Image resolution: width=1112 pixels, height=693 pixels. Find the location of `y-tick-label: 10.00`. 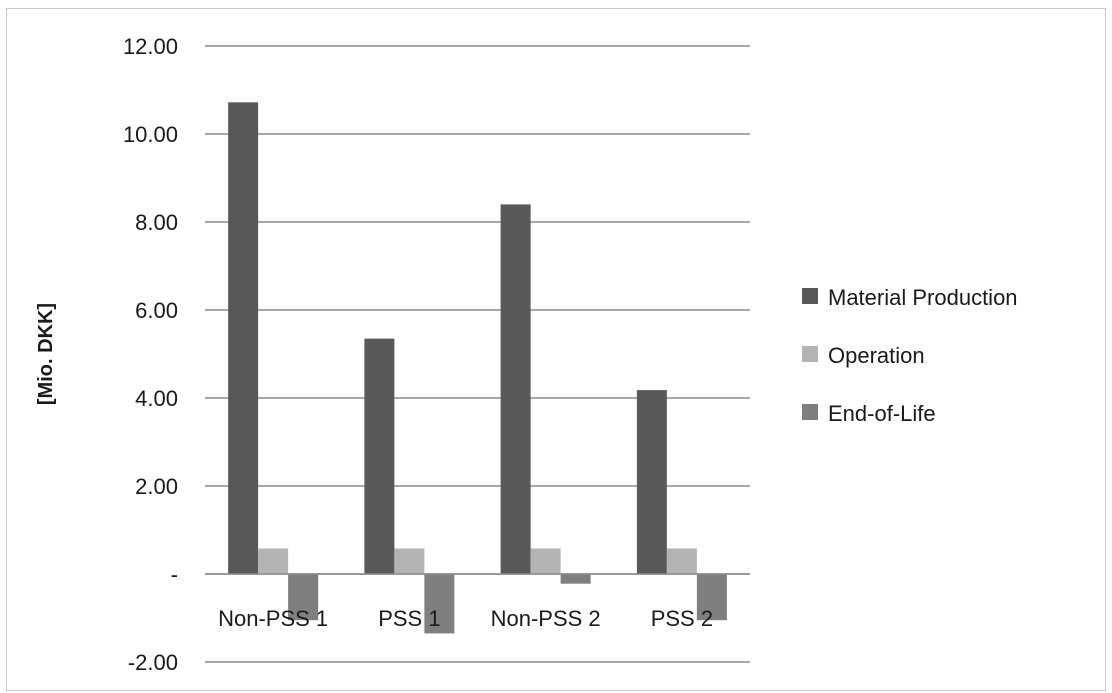

y-tick-label: 10.00 is located at coordinates (150, 134).